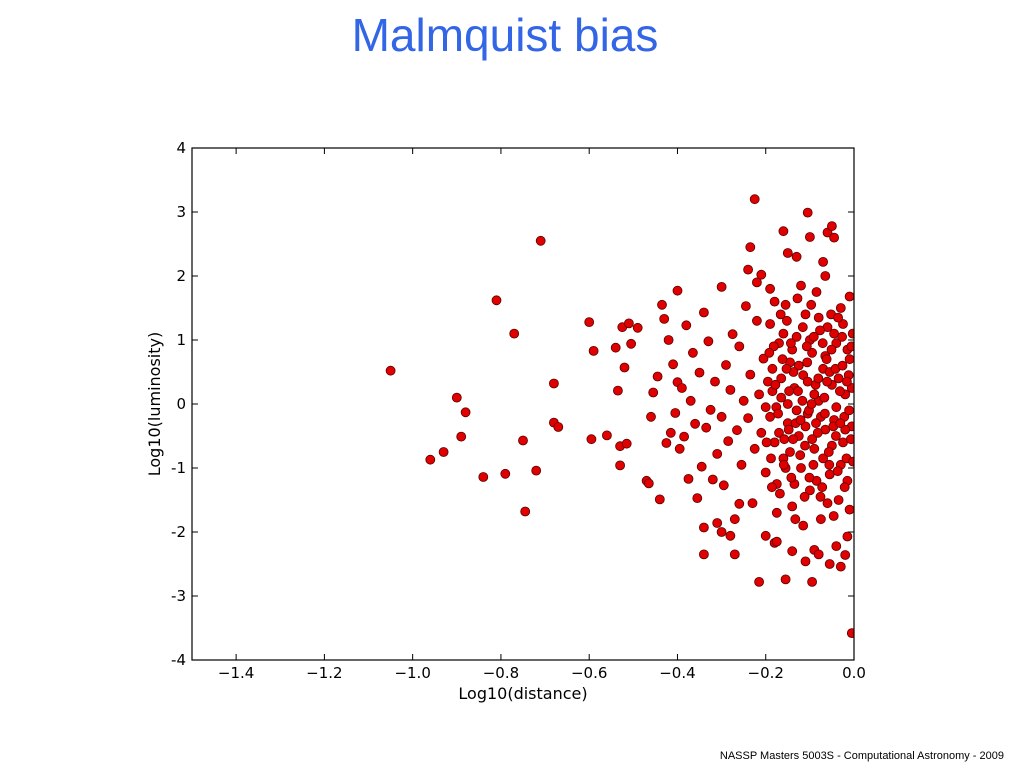 This screenshot has height=768, width=1024. Describe the element at coordinates (178, 532) in the screenshot. I see `y-tick-label: -2` at that location.